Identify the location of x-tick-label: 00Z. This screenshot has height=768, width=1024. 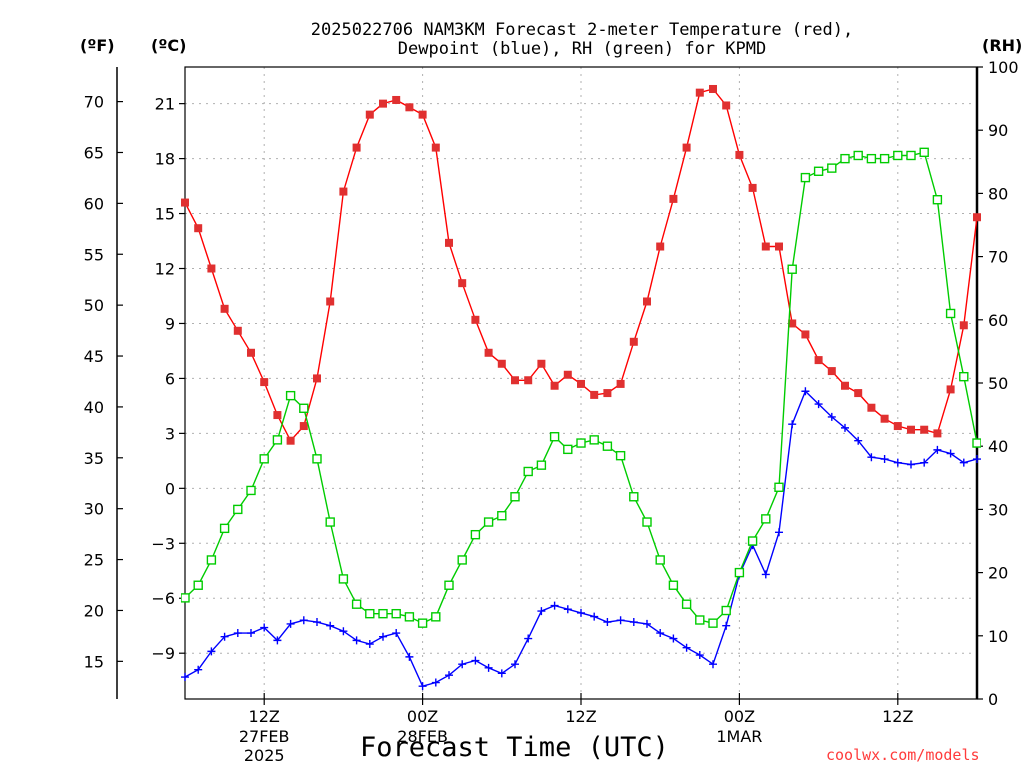
(739, 716).